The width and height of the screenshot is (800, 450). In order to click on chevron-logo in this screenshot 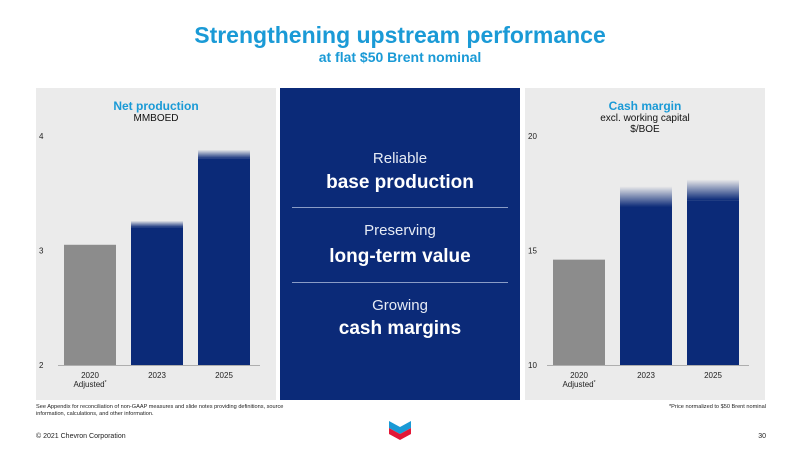, I will do `click(400, 426)`.